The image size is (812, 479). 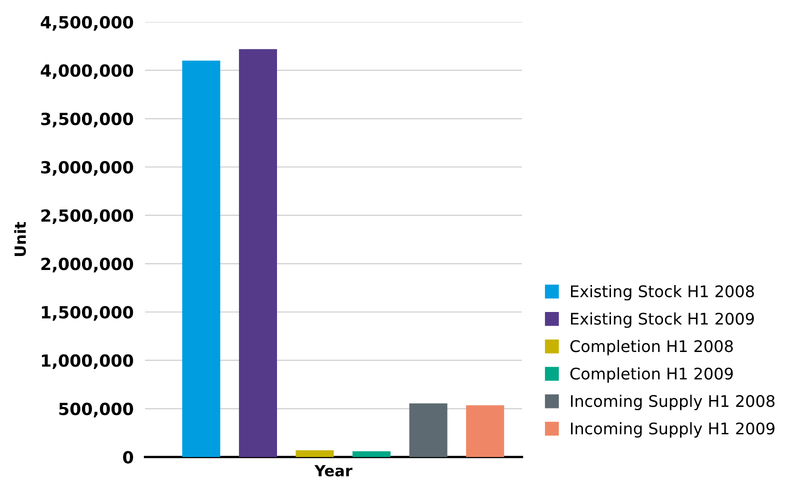 I want to click on y-tick-label: 500,000, so click(x=96, y=410).